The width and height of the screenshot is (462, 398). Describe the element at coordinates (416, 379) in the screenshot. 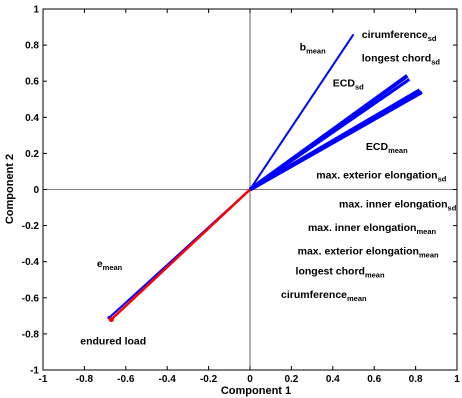

I see `x-tick-label: 0.8` at that location.